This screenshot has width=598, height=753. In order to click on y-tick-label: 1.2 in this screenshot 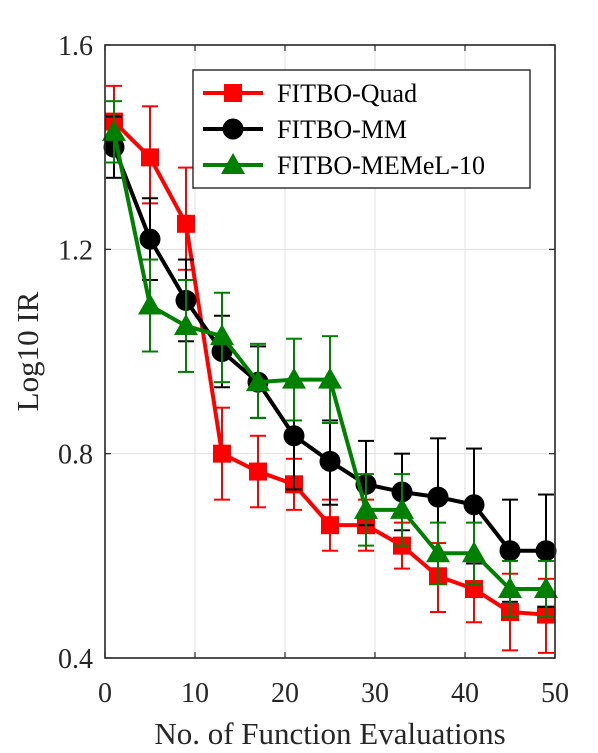, I will do `click(75, 250)`.